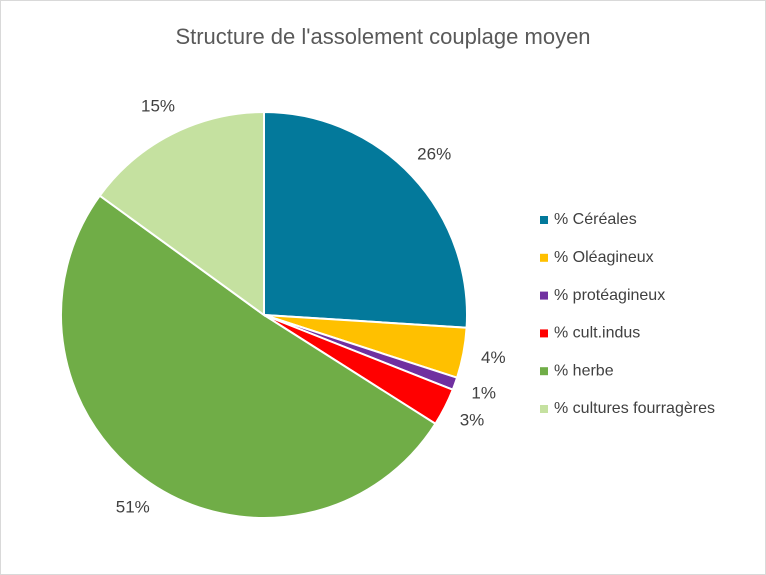  What do you see at coordinates (483, 393) in the screenshot?
I see `data-label: 1%` at bounding box center [483, 393].